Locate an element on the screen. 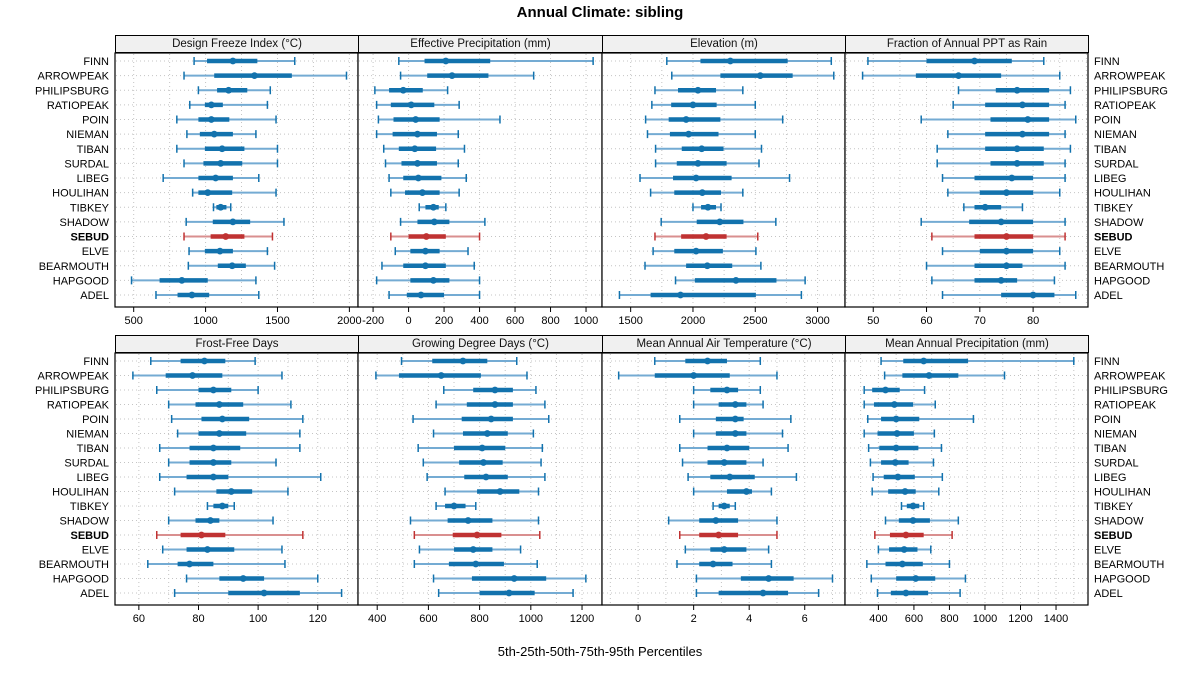  station-label-bearmouth: BEARMOUTH is located at coordinates (74, 267).